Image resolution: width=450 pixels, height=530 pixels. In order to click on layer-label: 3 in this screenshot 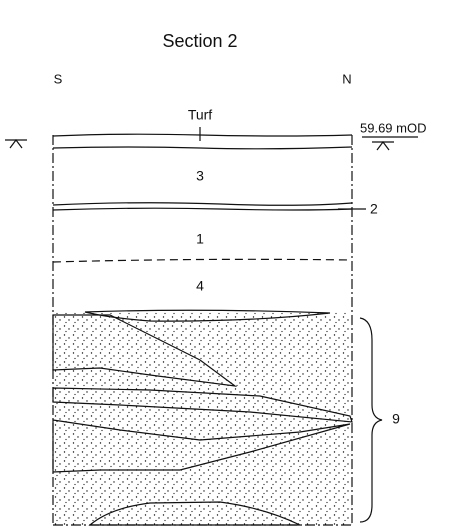, I will do `click(200, 176)`.